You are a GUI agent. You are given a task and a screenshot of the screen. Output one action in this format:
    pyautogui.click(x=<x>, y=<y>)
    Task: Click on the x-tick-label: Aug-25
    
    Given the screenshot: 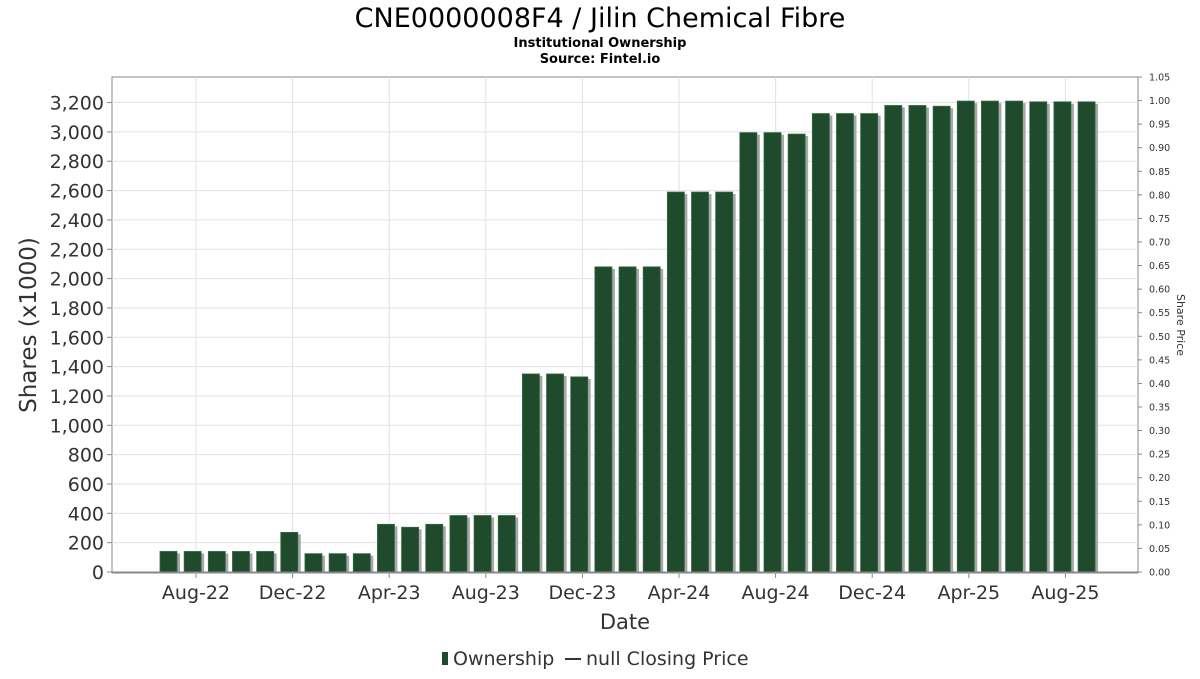 What is the action you would take?
    pyautogui.click(x=1065, y=593)
    